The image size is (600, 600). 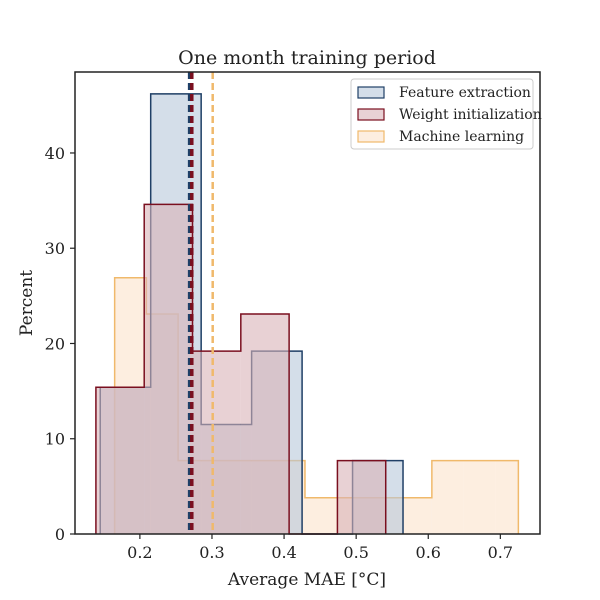 I want to click on y-axis-ticks: 0 10 20 30 40, so click(x=60, y=344).